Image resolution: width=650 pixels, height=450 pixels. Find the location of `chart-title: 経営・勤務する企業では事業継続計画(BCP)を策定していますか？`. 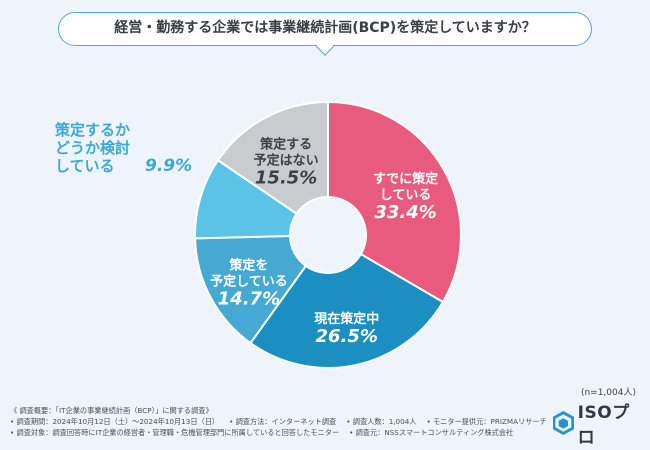

chart-title: 経営・勤務する企業では事業継続計画(BCP)を策定していますか？ is located at coordinates (325, 28).